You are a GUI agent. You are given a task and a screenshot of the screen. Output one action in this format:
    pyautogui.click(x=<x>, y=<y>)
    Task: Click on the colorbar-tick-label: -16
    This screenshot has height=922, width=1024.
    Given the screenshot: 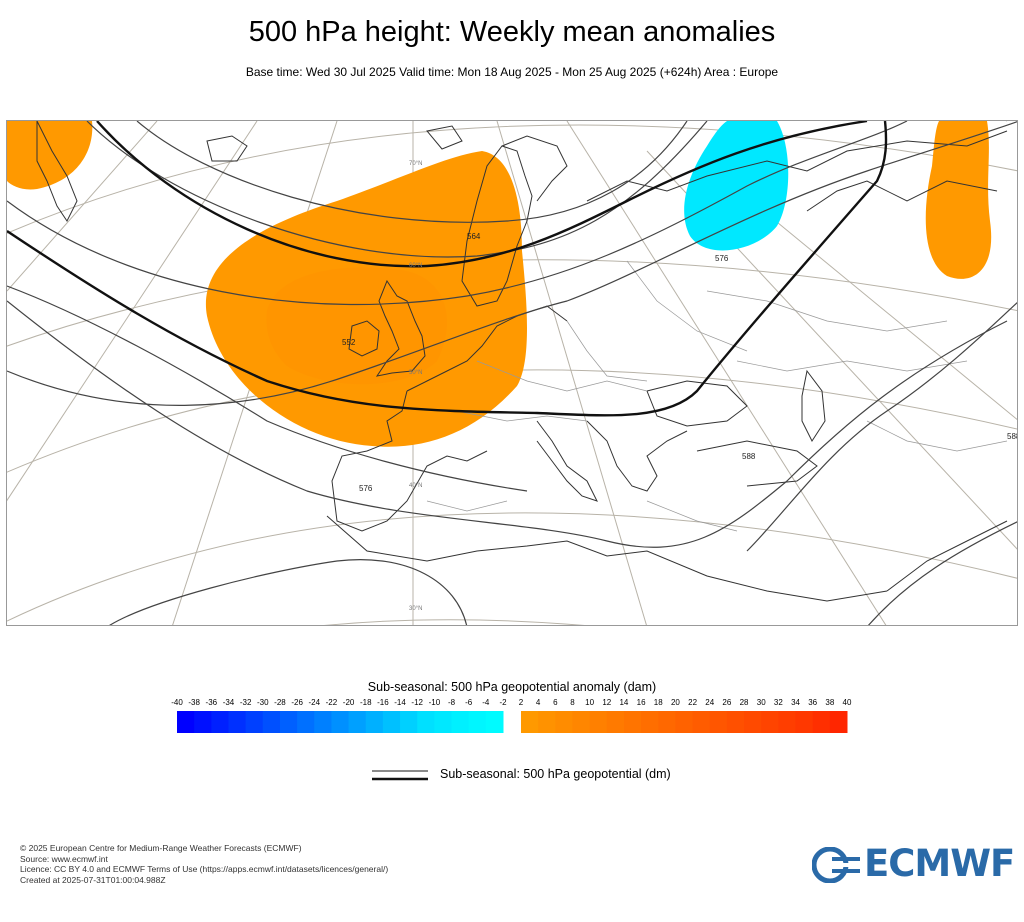 What is the action you would take?
    pyautogui.click(x=383, y=702)
    